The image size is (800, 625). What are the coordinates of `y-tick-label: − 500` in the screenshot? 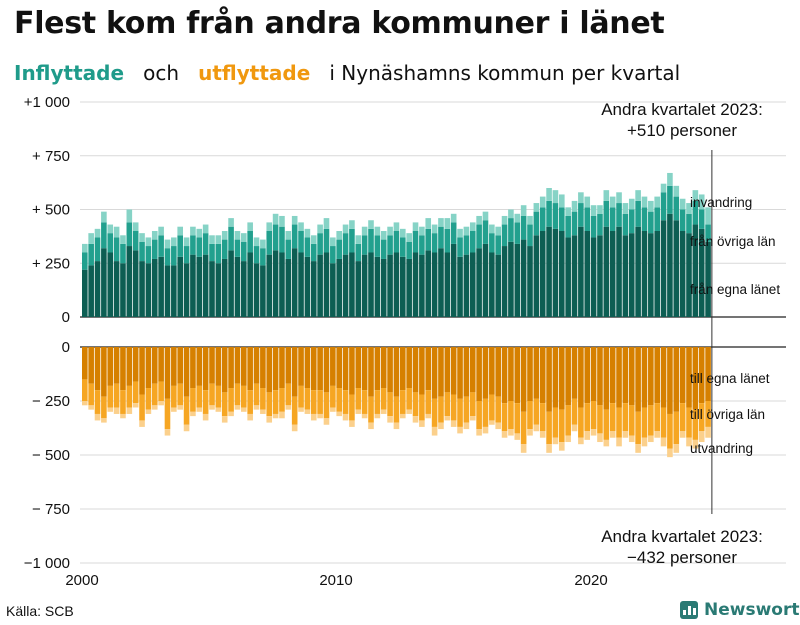 It's located at (51, 455).